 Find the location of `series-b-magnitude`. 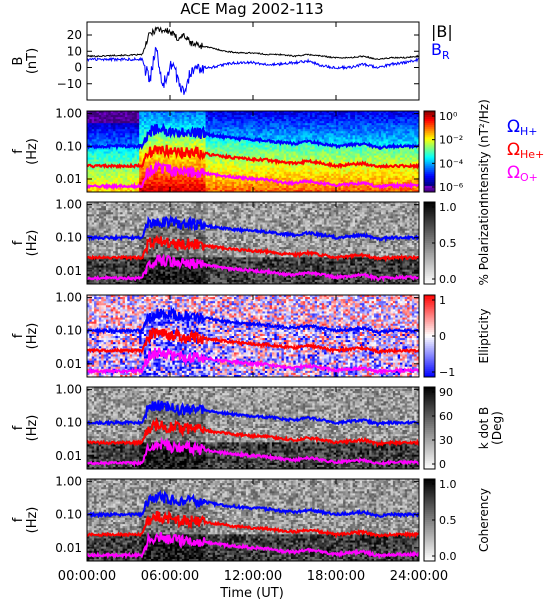

series-b-magnitude is located at coordinates (253, 43).